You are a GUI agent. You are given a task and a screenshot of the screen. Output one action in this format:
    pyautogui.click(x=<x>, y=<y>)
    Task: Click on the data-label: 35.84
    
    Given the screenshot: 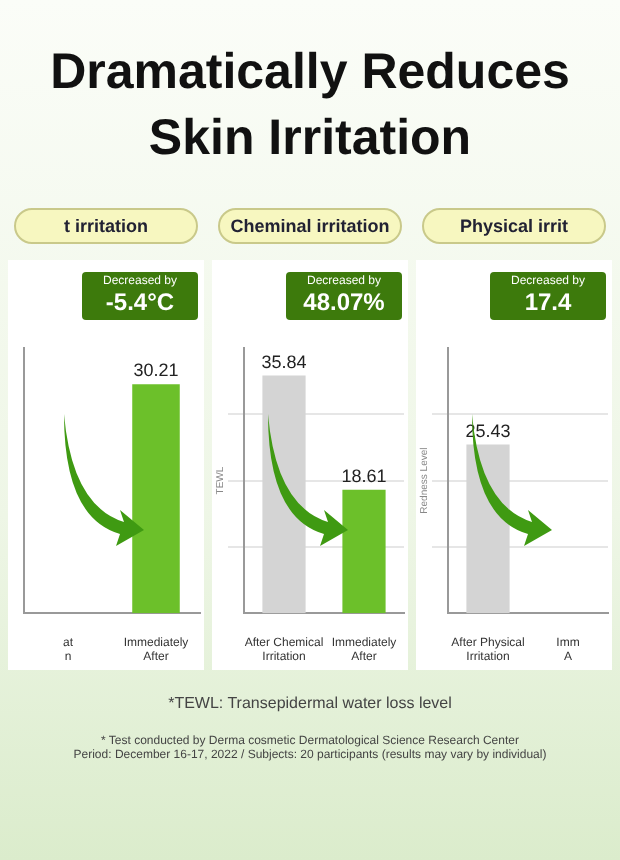 What is the action you would take?
    pyautogui.click(x=284, y=361)
    